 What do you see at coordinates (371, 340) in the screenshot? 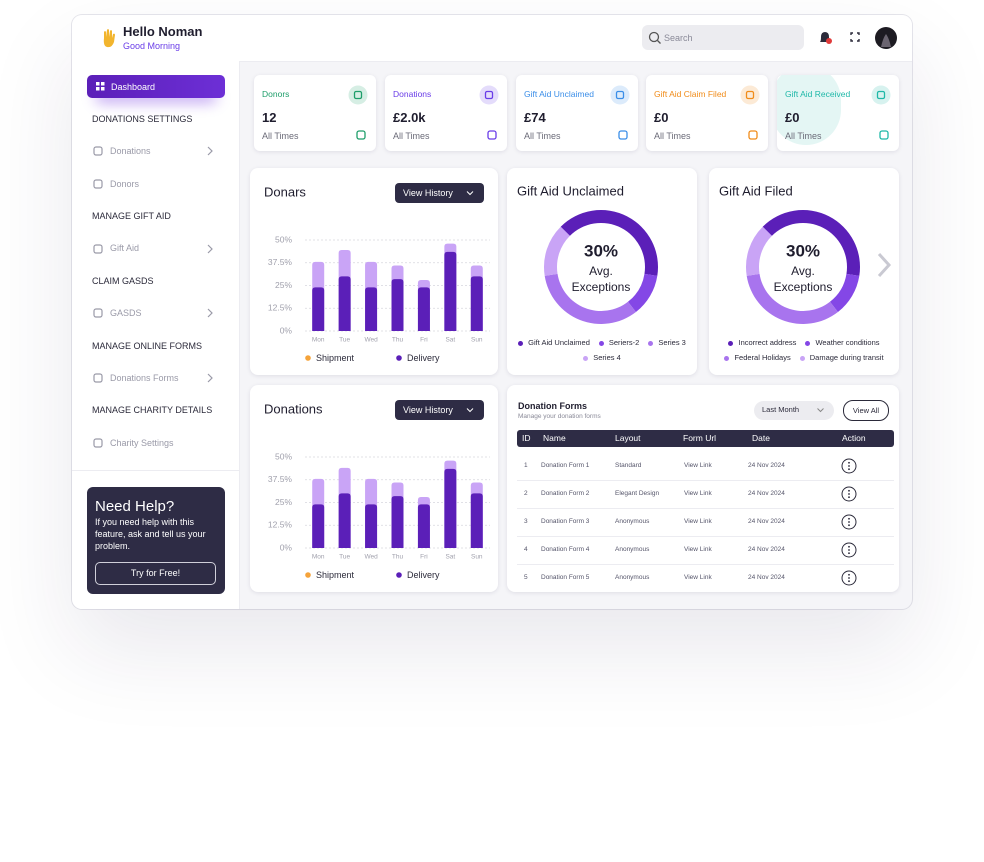
I see `x-tick-label: Wed` at bounding box center [371, 340].